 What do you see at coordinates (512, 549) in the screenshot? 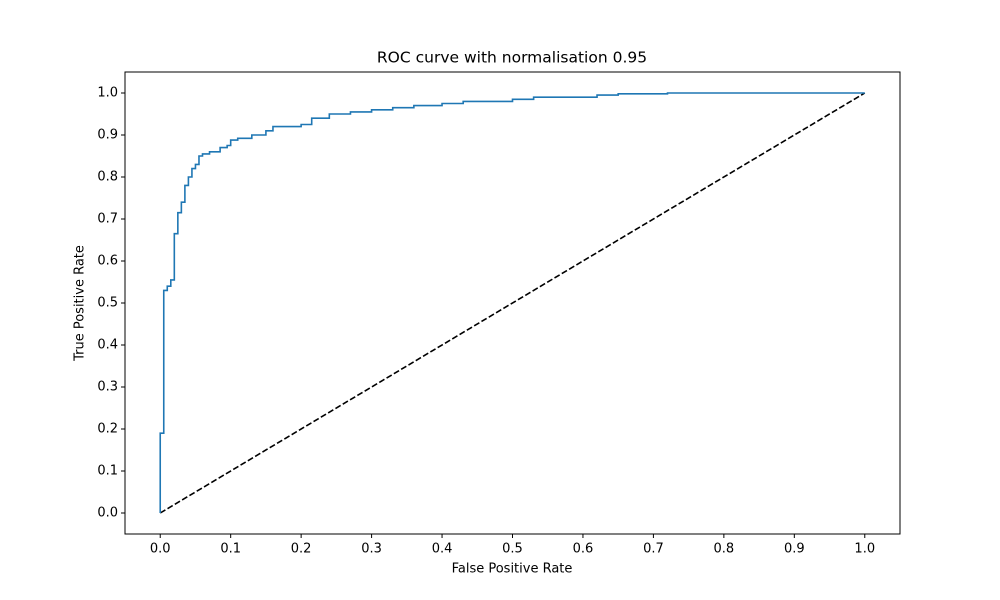
I see `x-tick-label: 0.5` at bounding box center [512, 549].